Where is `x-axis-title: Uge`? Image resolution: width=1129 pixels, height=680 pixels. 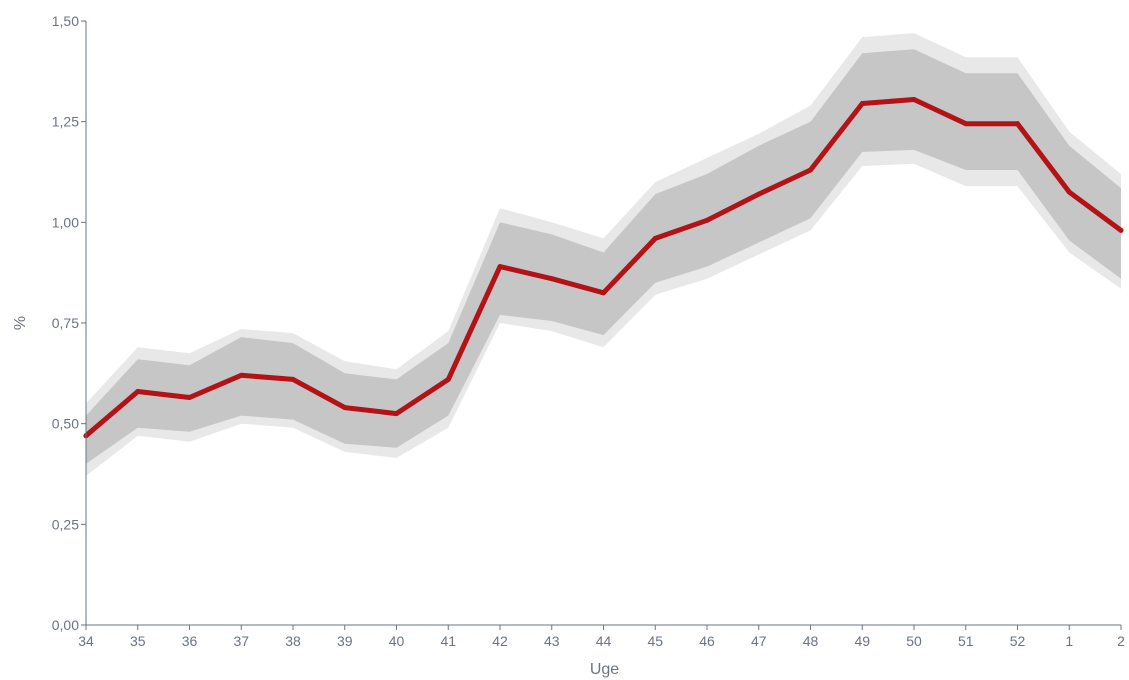
x-axis-title: Uge is located at coordinates (604, 669).